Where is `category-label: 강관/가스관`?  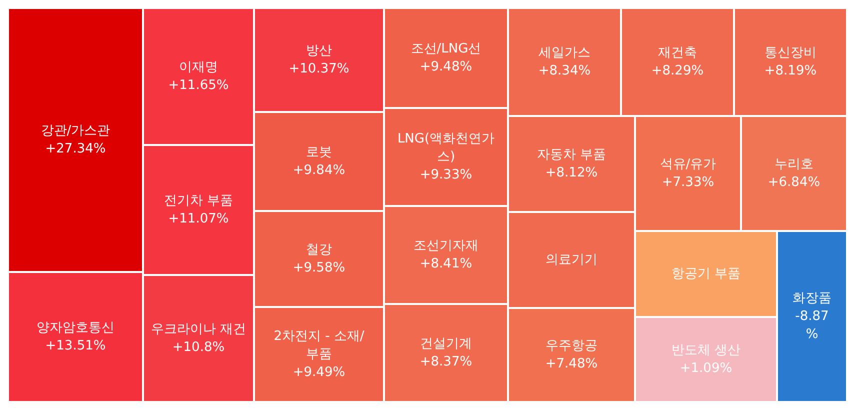
category-label: 강관/가스관 is located at coordinates (75, 131).